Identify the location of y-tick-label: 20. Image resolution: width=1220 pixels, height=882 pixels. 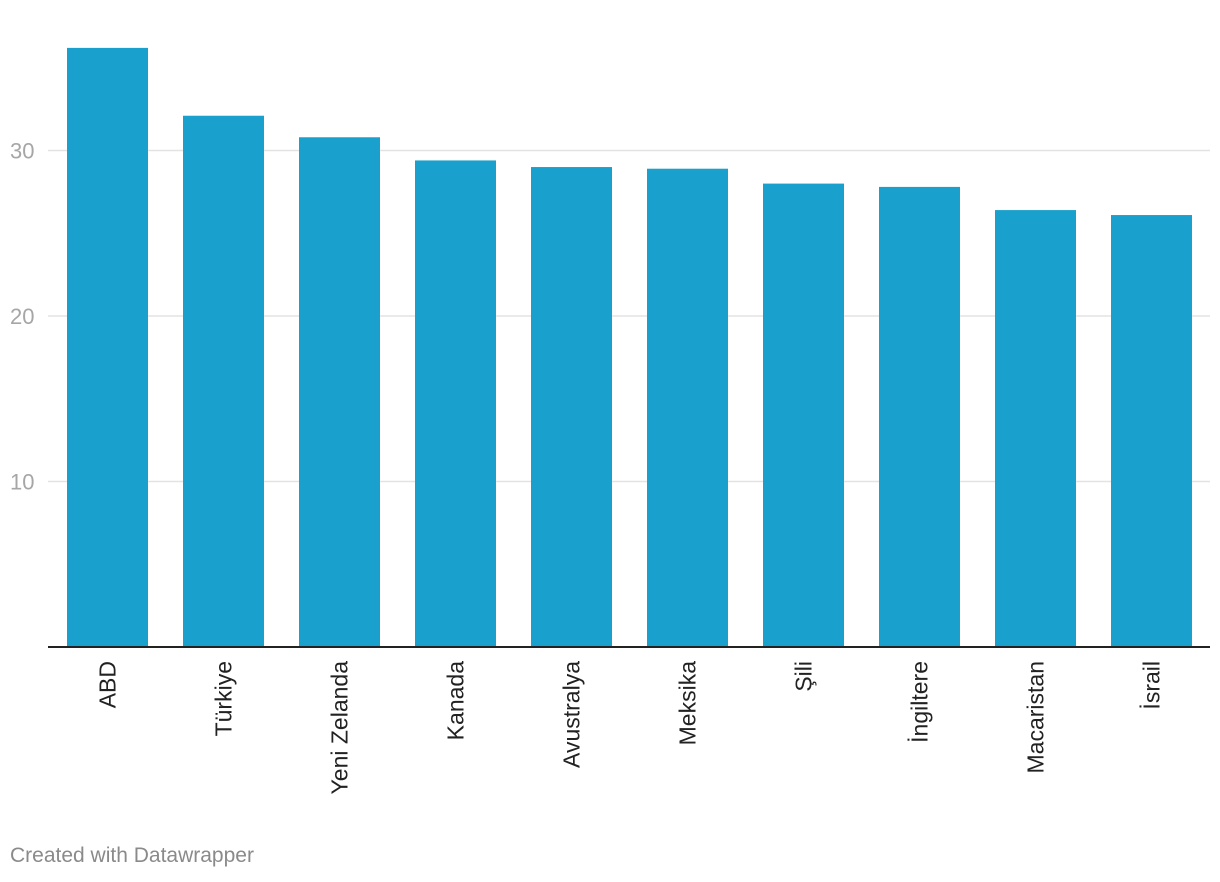
(22, 316).